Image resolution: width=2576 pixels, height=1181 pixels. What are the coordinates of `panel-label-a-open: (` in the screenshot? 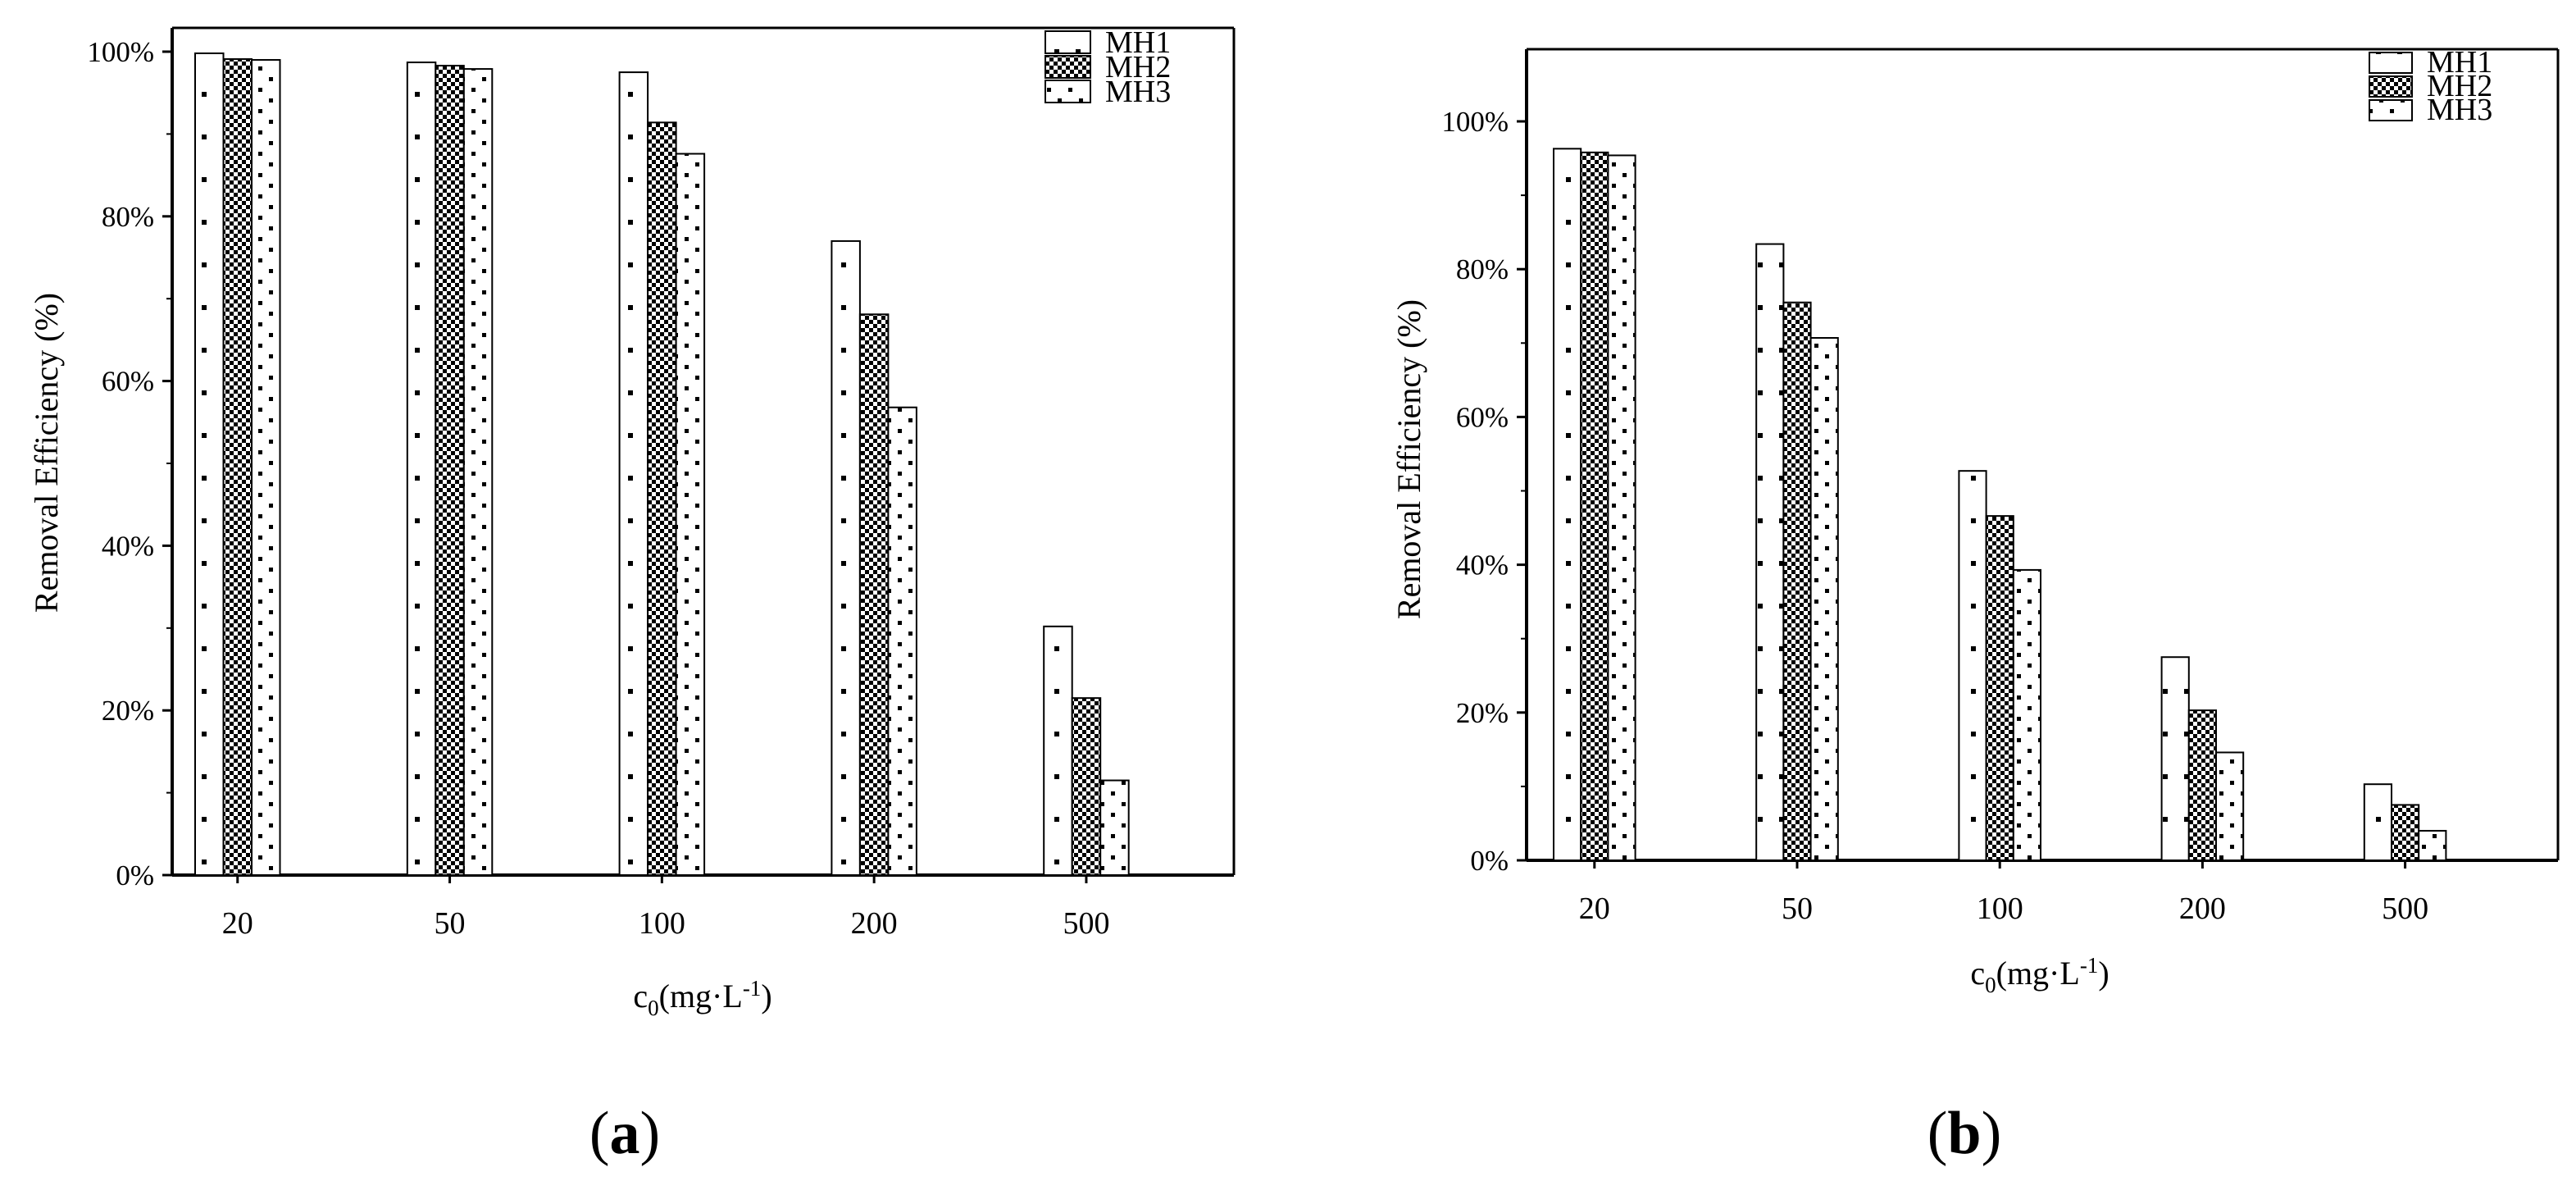 It's located at (599, 1133).